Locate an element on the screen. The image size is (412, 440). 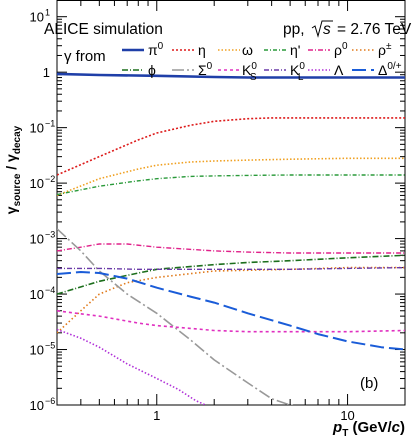
svg-text: γsource / γdecay is located at coordinates (13, 169).